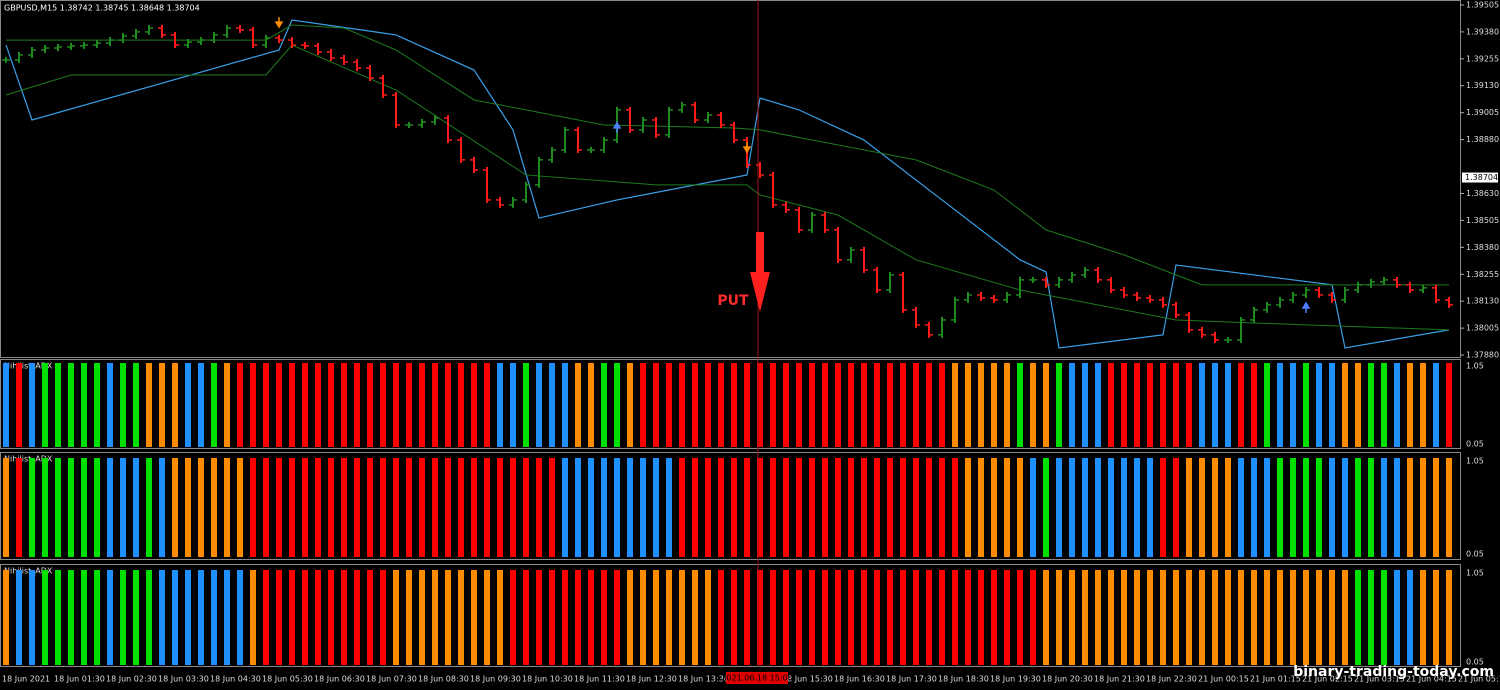  I want to click on x-tick-label: 21 Jun 00:15, so click(1223, 679).